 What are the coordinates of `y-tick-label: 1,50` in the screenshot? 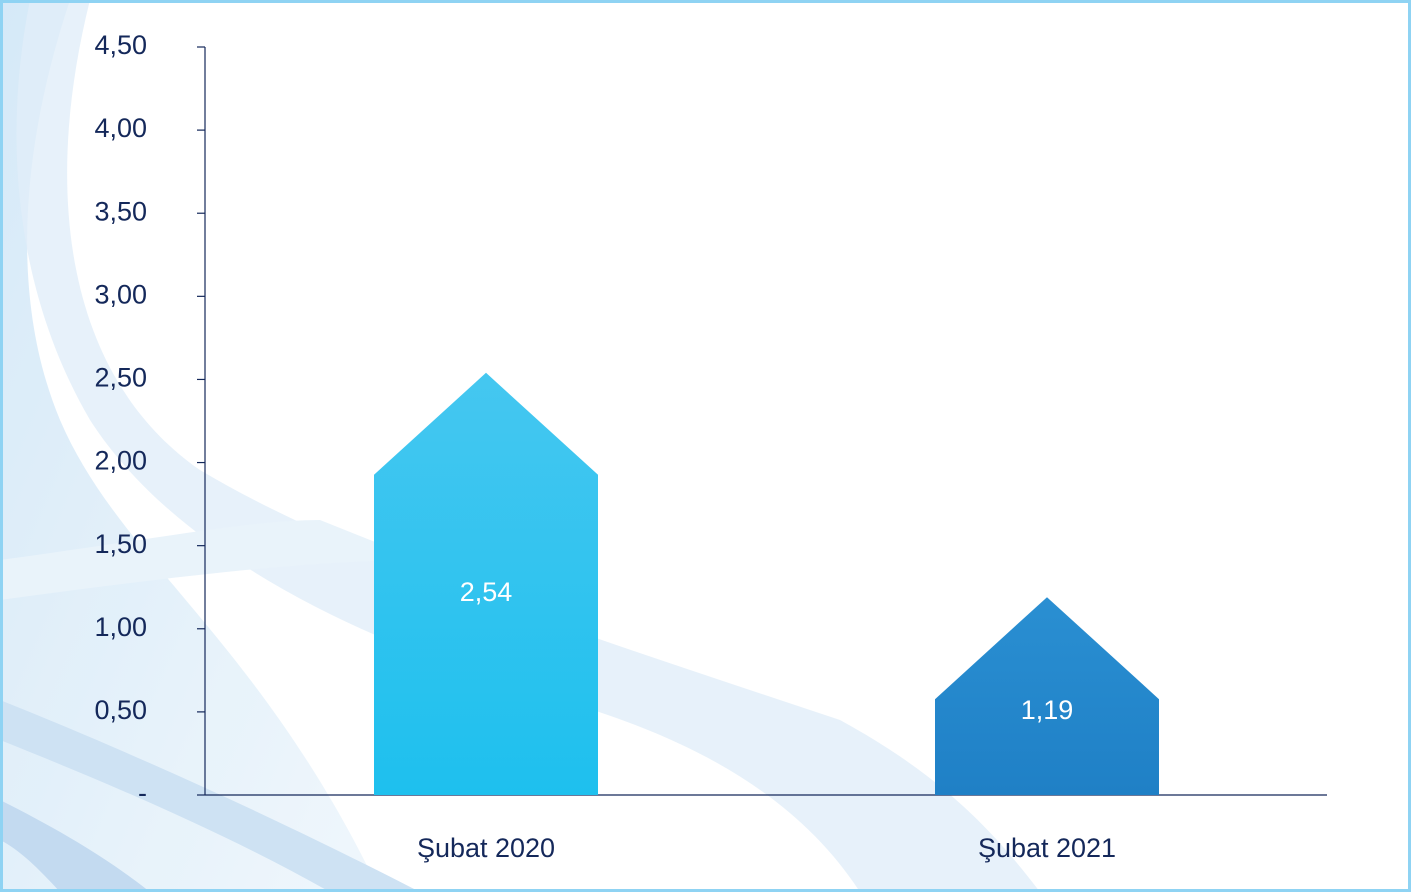 It's located at (120, 544).